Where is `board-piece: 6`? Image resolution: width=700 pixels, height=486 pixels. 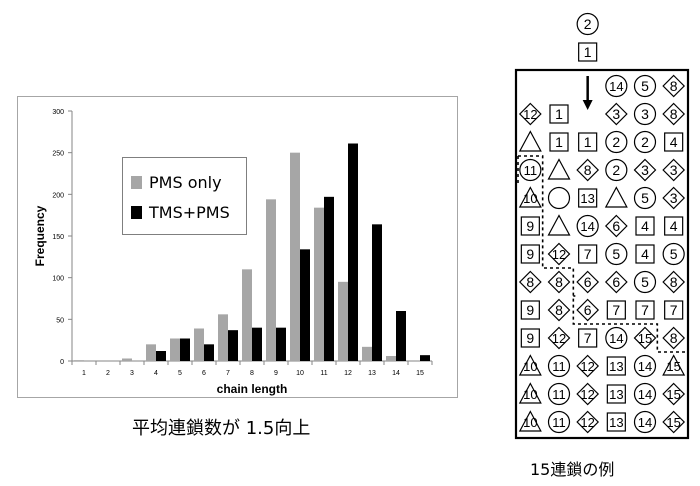 board-piece: 6 is located at coordinates (588, 282).